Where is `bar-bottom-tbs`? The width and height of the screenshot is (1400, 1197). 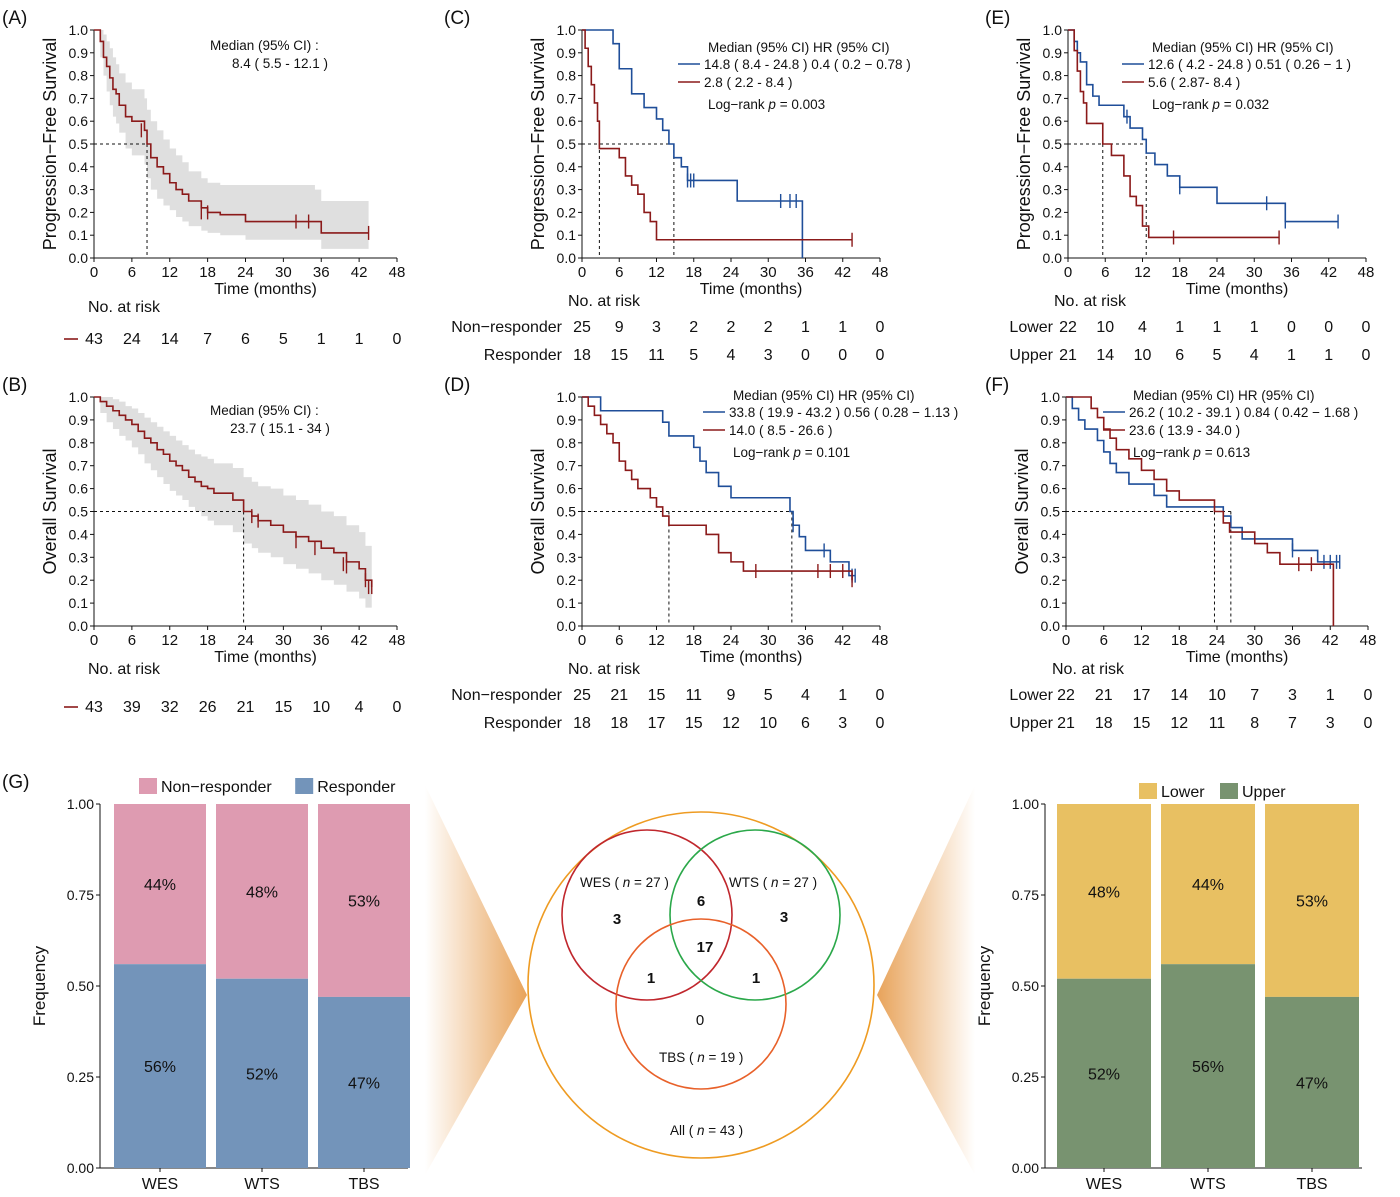 bar-bottom-tbs is located at coordinates (364, 1082).